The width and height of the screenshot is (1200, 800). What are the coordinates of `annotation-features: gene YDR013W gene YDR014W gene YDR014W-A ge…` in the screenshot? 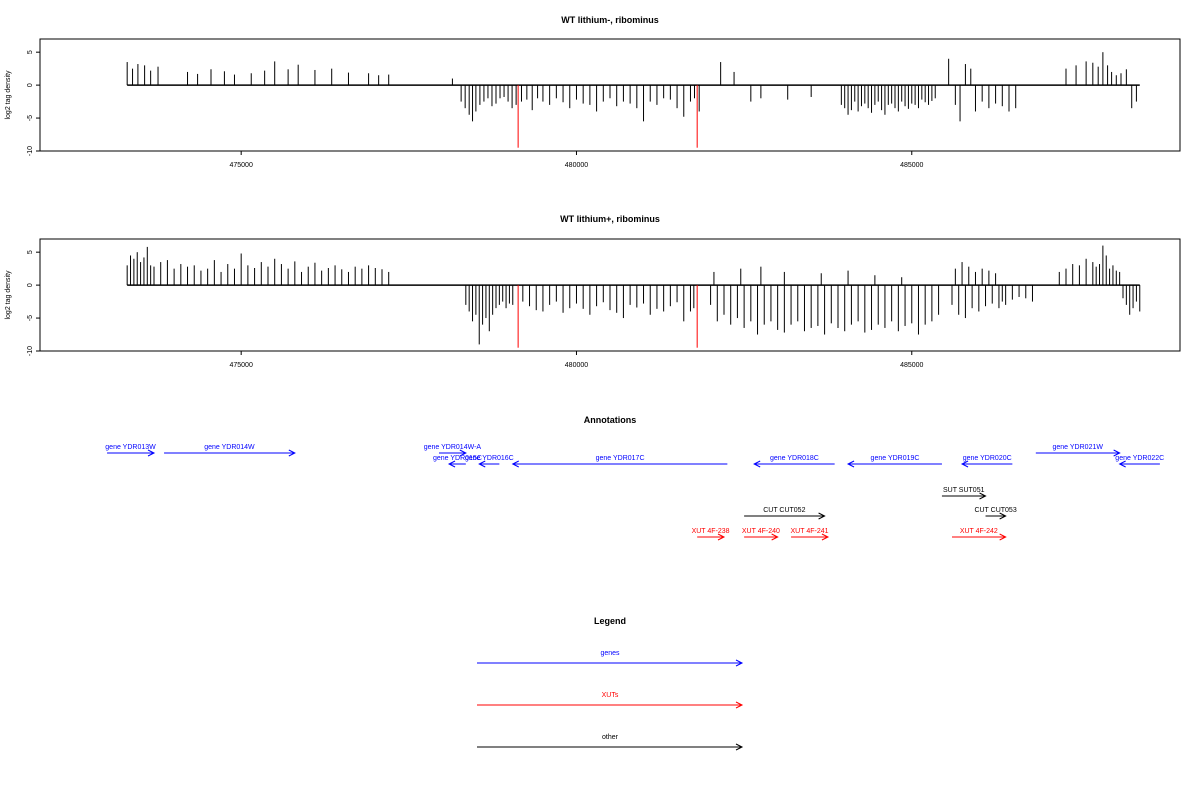 It's located at (634, 492).